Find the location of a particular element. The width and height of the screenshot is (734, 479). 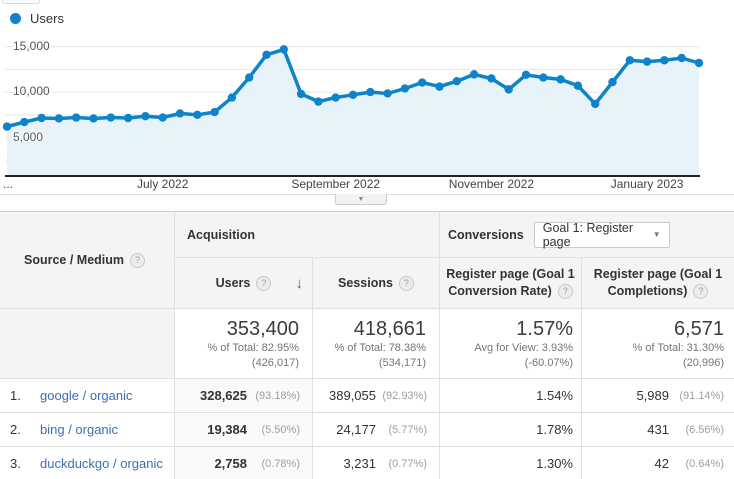

source-medium-link: bing / organic is located at coordinates (79, 429).